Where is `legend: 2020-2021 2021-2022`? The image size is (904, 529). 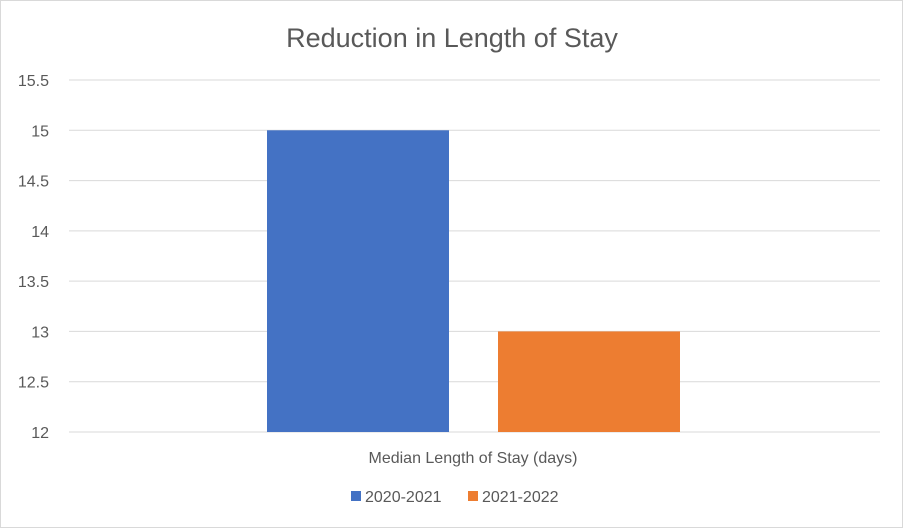 legend: 2020-2021 2021-2022 is located at coordinates (455, 497).